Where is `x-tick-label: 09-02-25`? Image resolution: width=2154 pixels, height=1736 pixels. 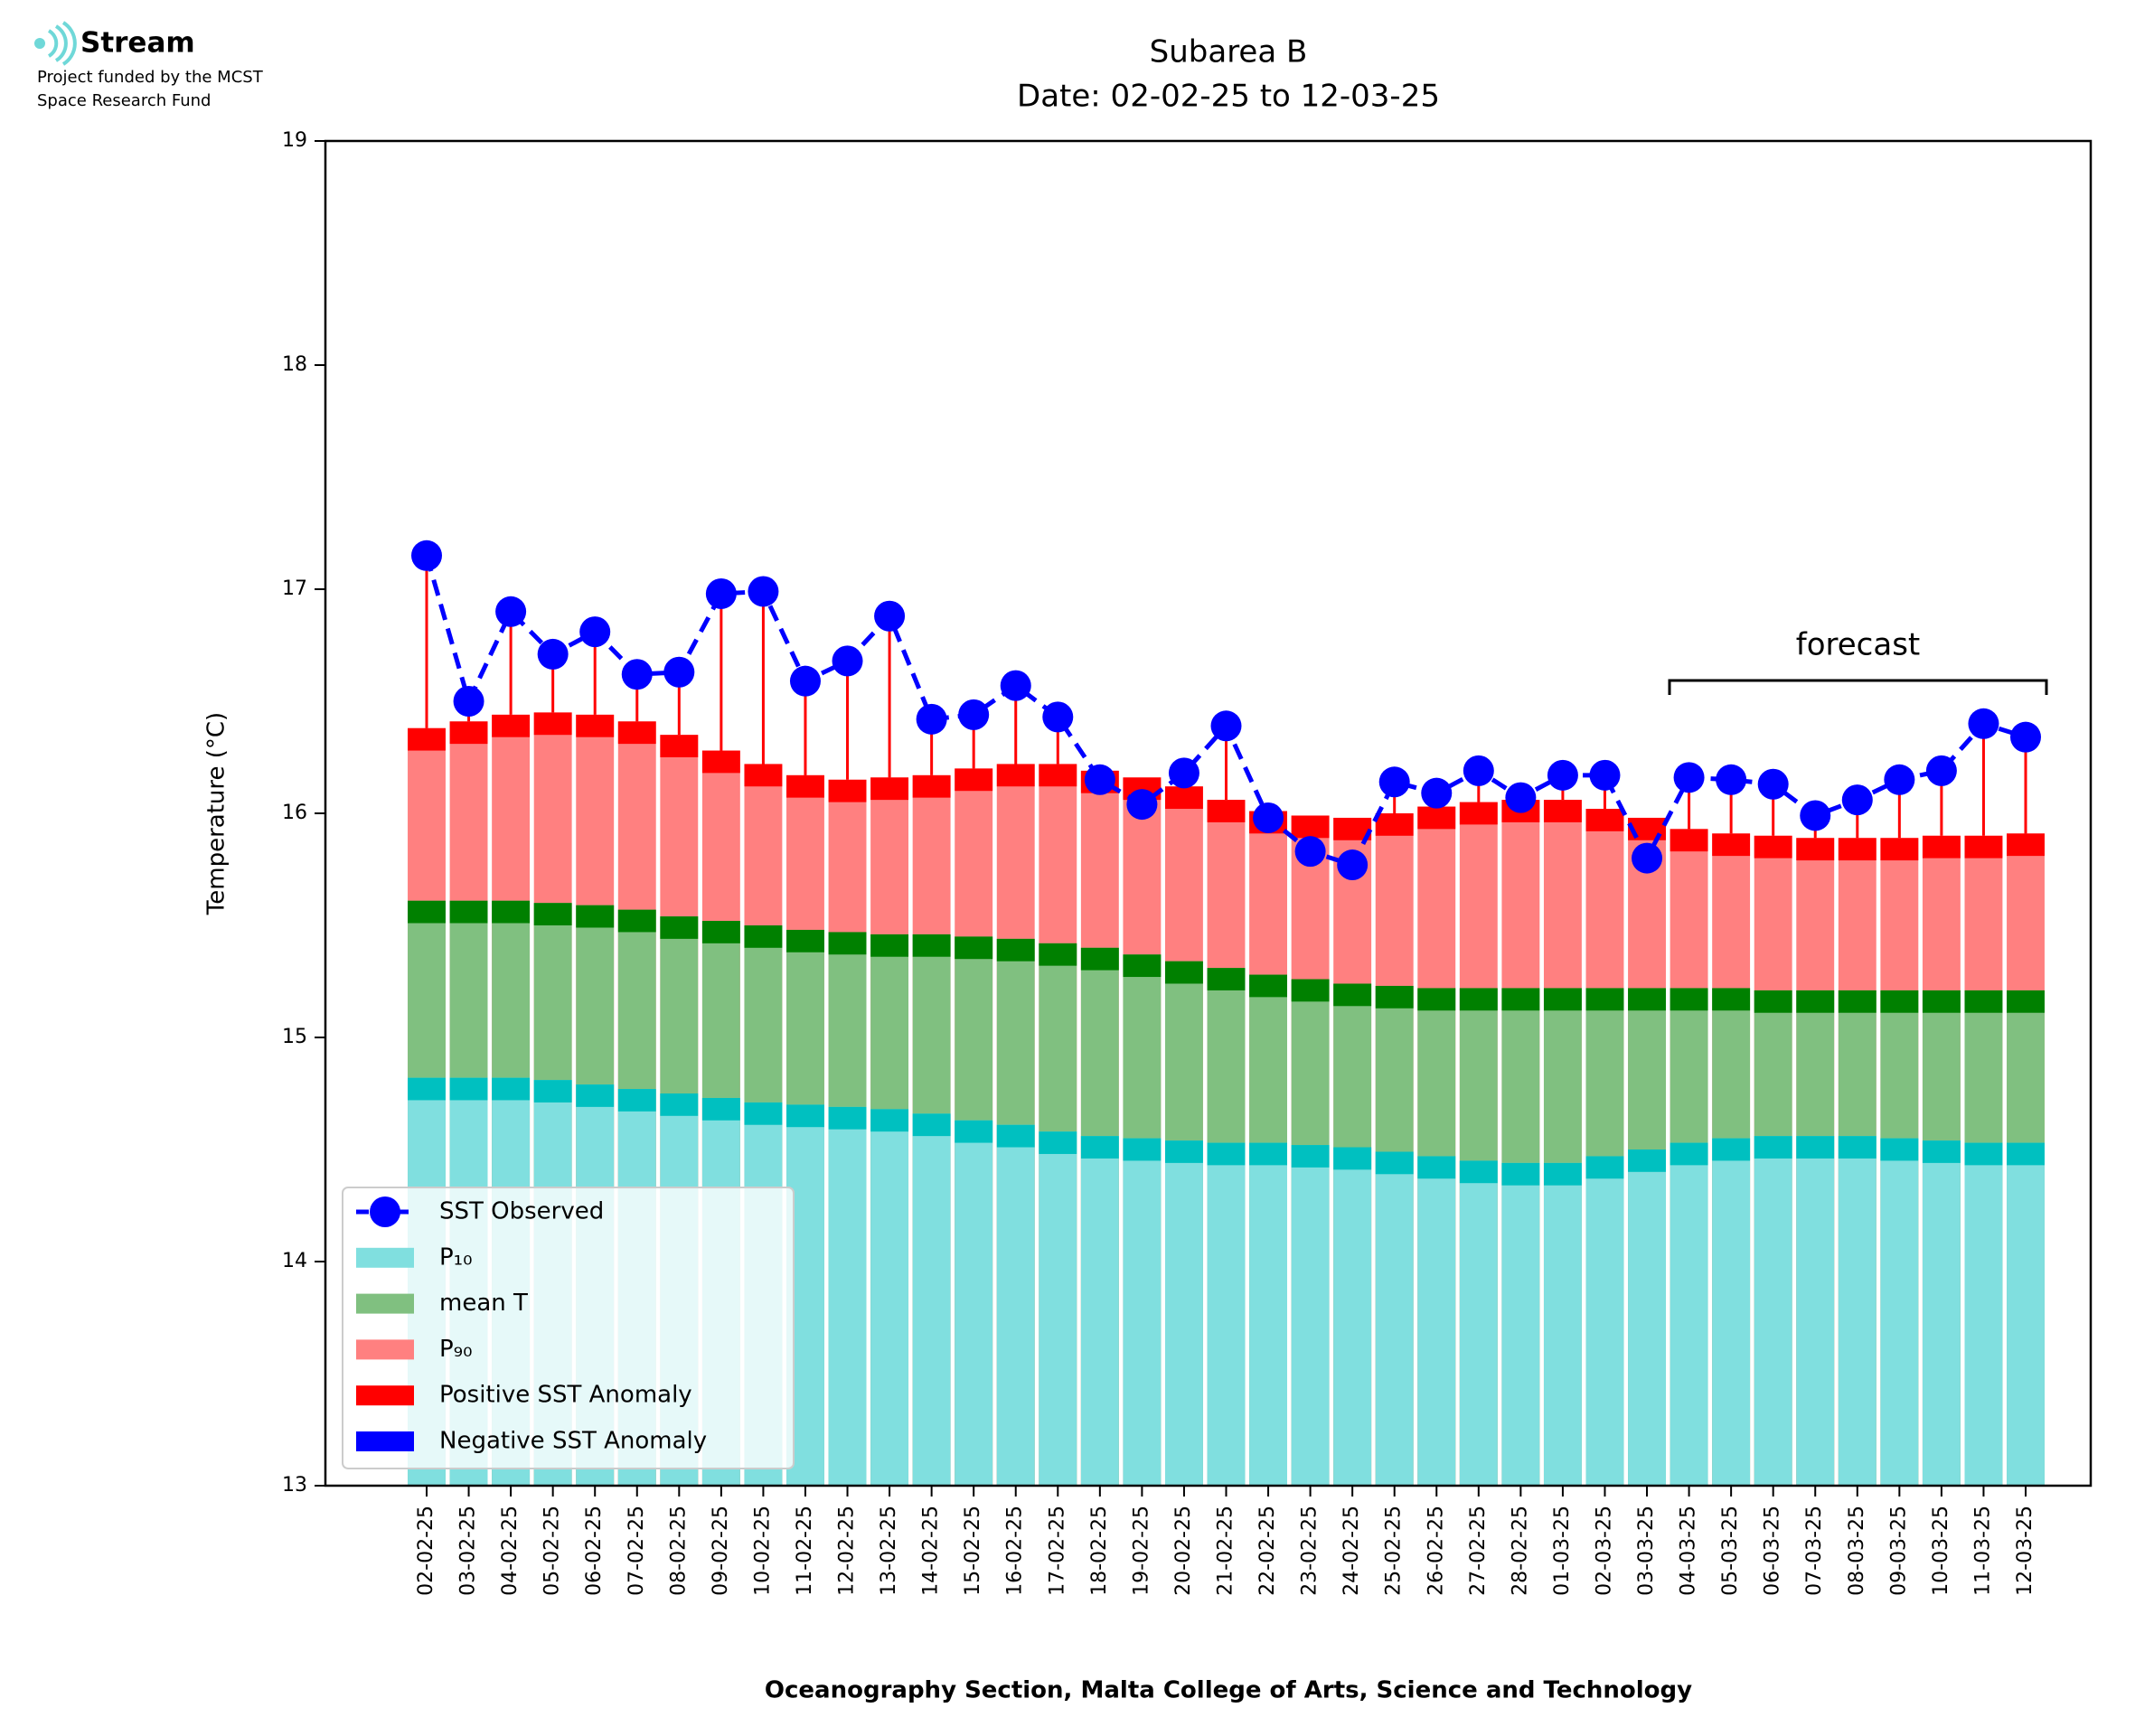 x-tick-label: 09-02-25 is located at coordinates (721, 1551).